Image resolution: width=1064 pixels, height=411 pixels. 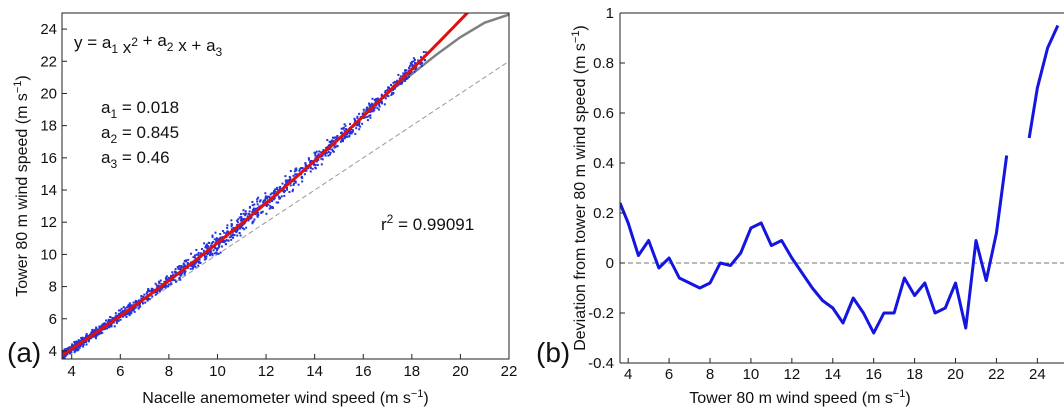 What do you see at coordinates (48, 93) in the screenshot?
I see `y-tick-label-a: 20` at bounding box center [48, 93].